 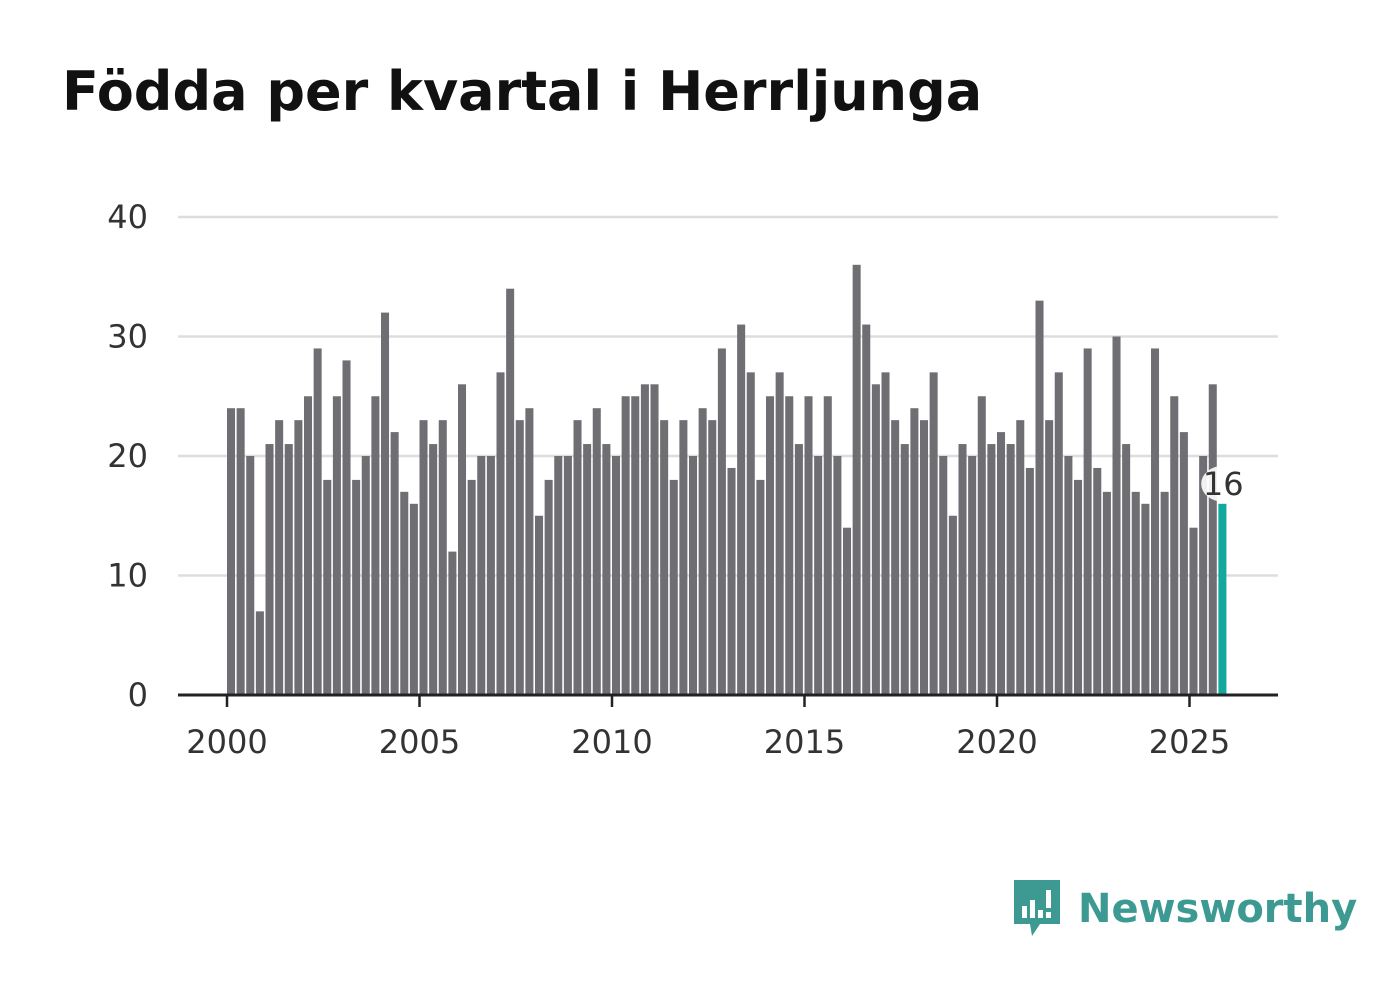 What do you see at coordinates (127, 217) in the screenshot?
I see `y-tick-label: 40` at bounding box center [127, 217].